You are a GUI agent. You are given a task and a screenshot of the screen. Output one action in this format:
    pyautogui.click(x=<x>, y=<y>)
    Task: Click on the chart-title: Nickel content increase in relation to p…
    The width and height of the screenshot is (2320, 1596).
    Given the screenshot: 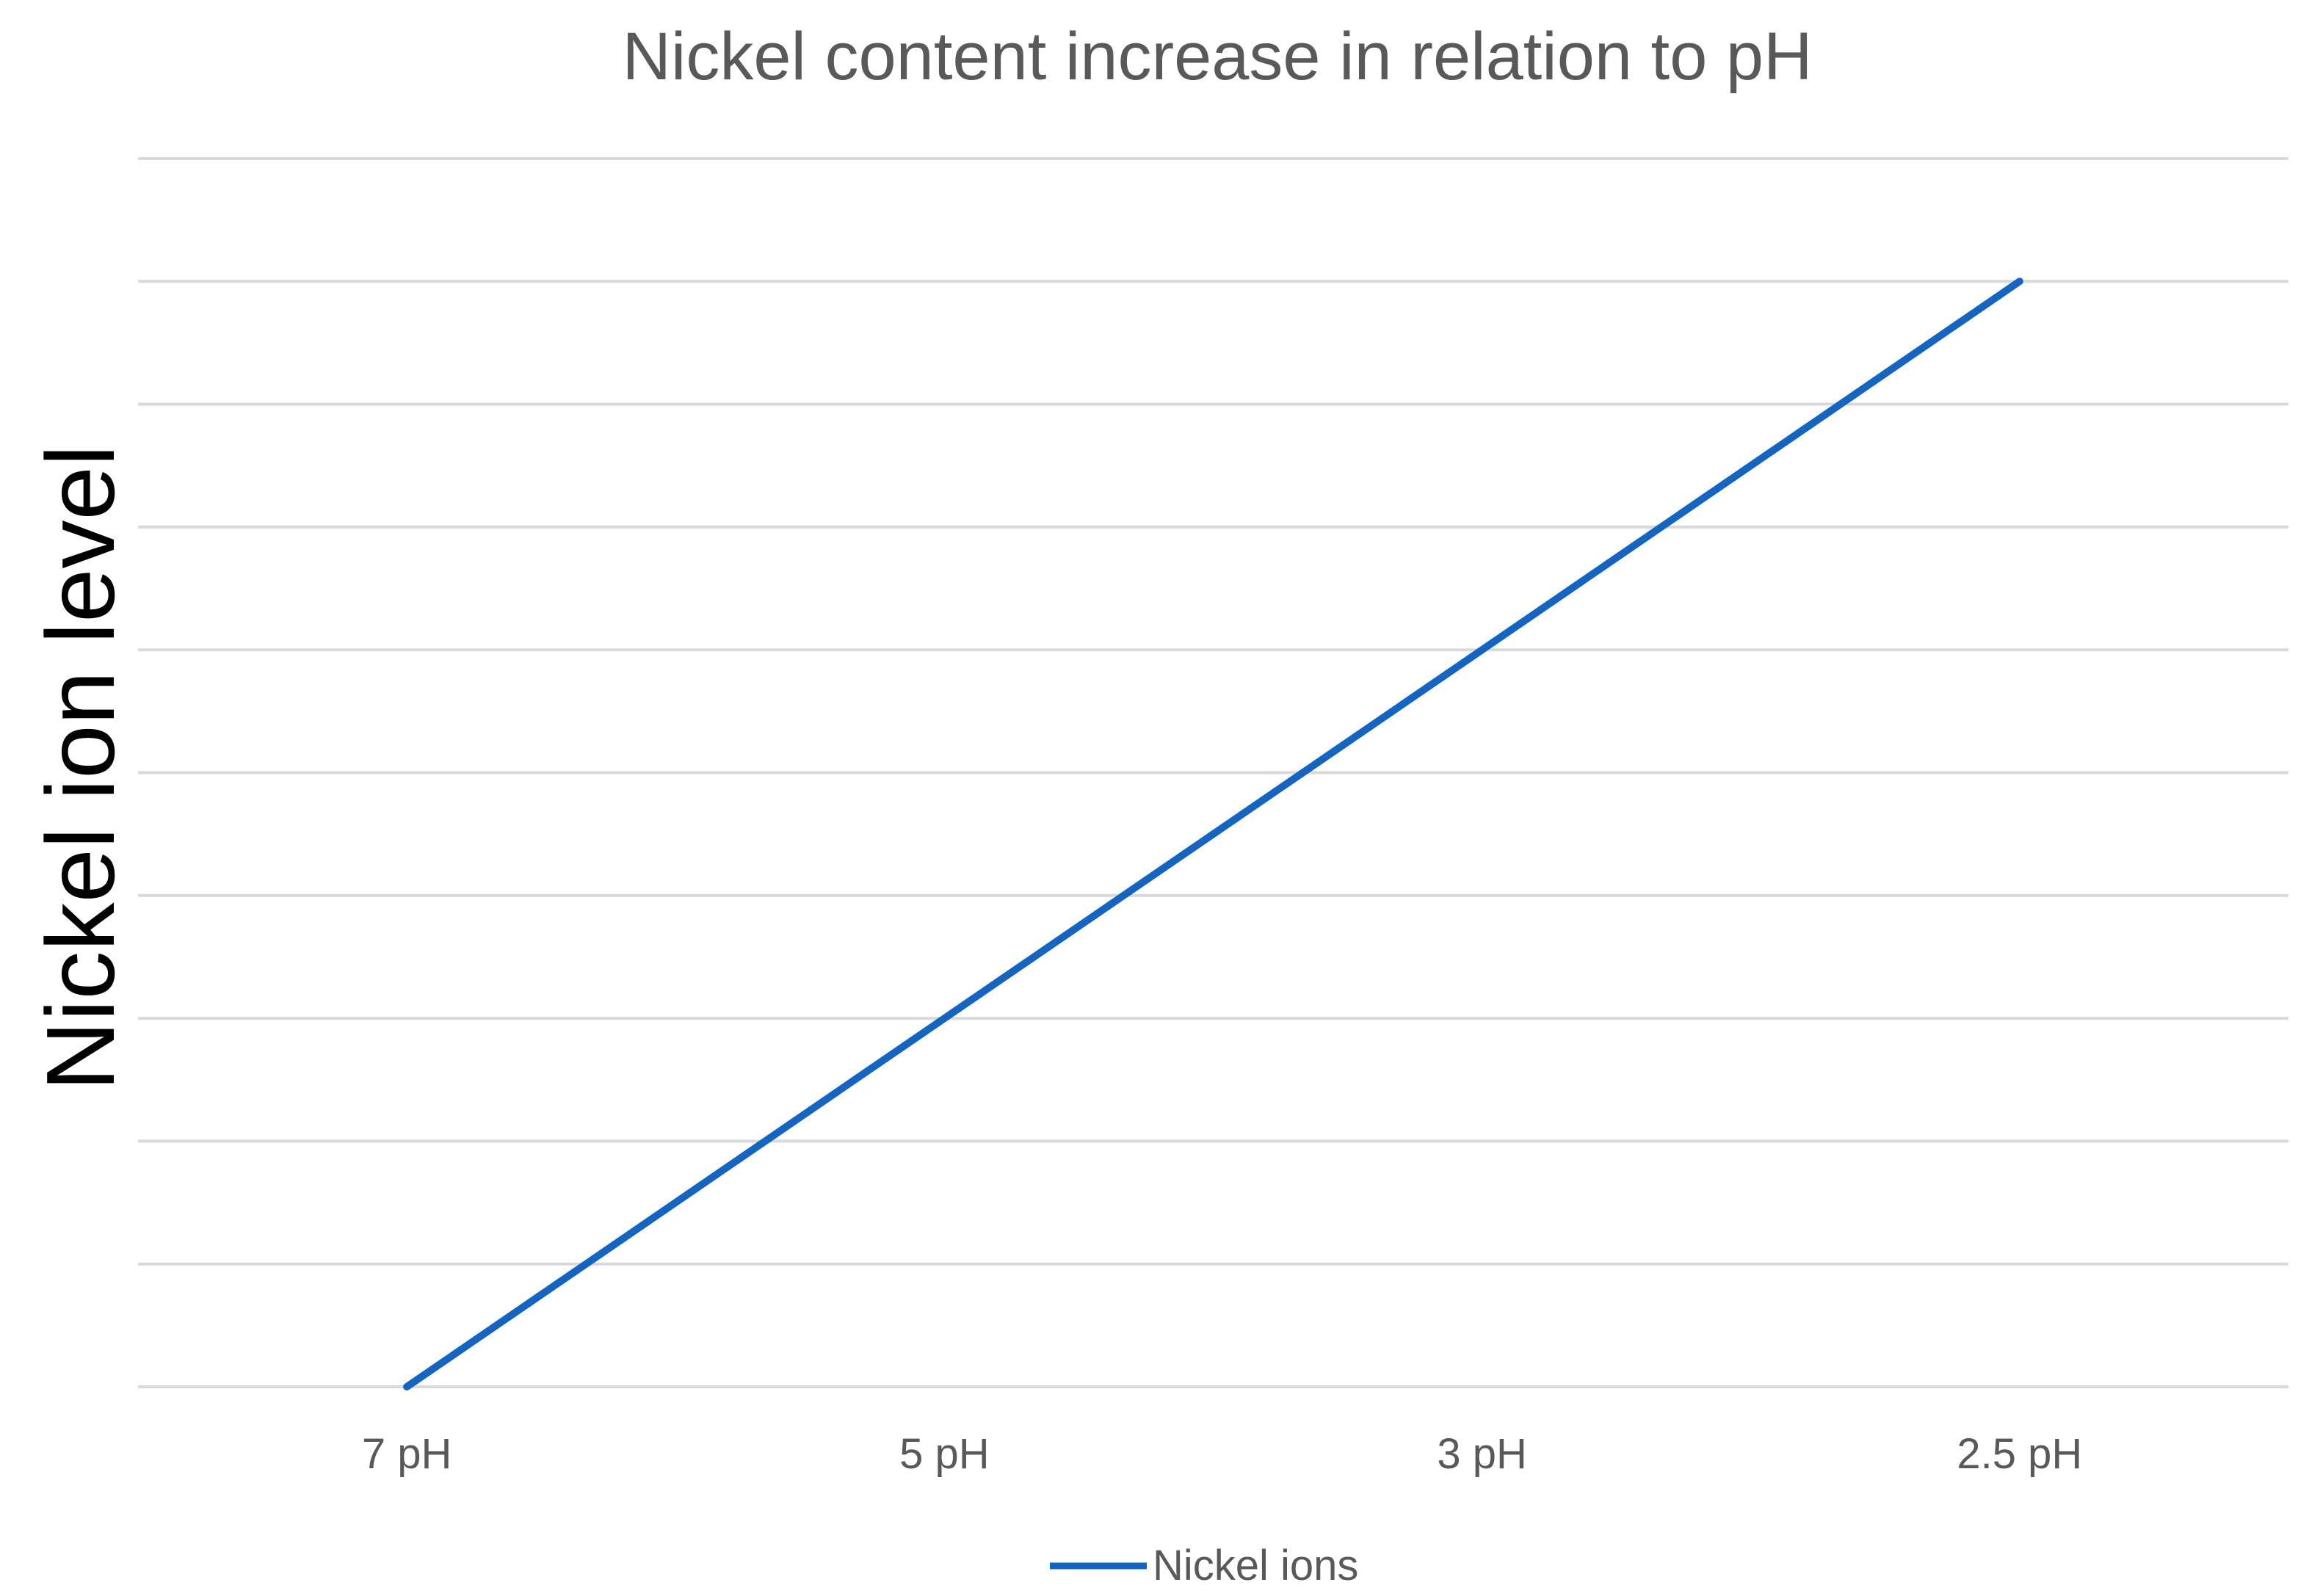 What is the action you would take?
    pyautogui.click(x=1217, y=57)
    